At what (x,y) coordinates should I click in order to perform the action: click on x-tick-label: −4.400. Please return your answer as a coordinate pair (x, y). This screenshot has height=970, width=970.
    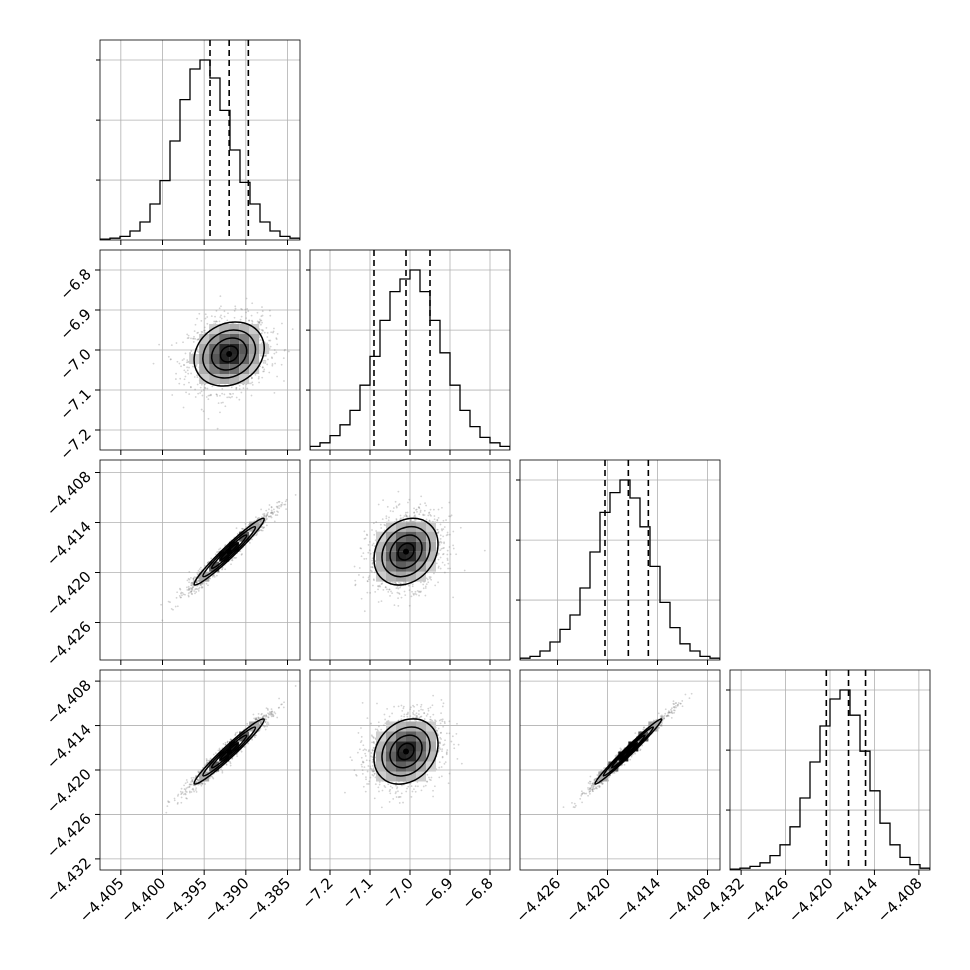
    Looking at the image, I should click on (143, 900).